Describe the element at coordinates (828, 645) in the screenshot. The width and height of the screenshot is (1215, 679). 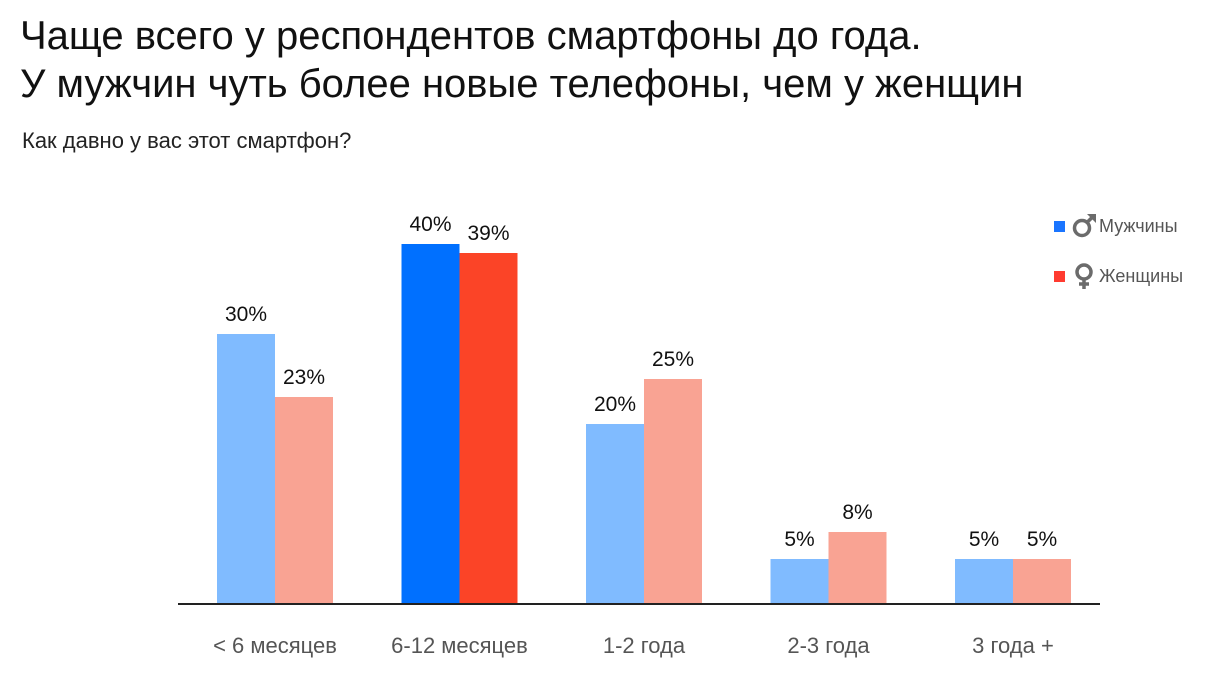
I see `category-label-3: 2-3 года` at that location.